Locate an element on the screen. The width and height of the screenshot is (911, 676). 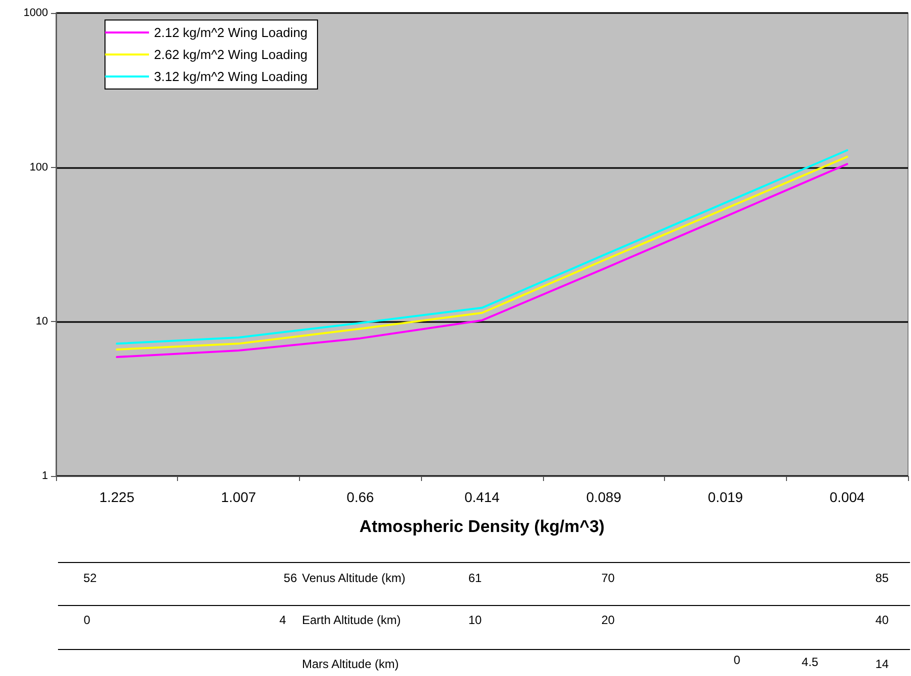
x-tick-label: 0.414 is located at coordinates (482, 497).